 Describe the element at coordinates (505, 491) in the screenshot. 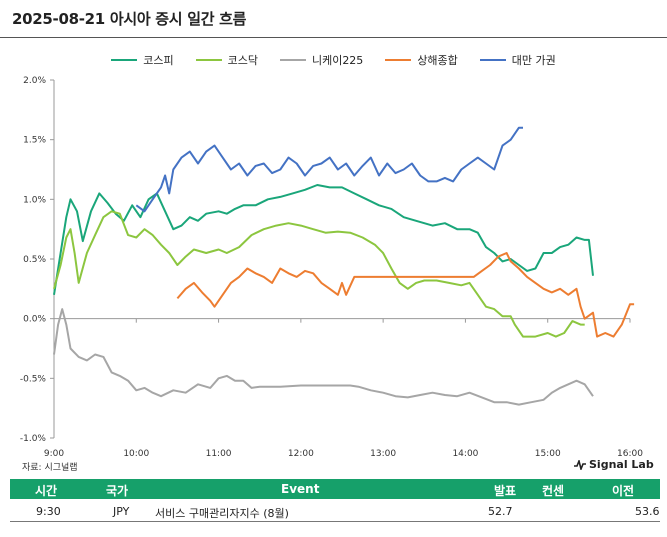

I see `header-actual: 발표` at that location.